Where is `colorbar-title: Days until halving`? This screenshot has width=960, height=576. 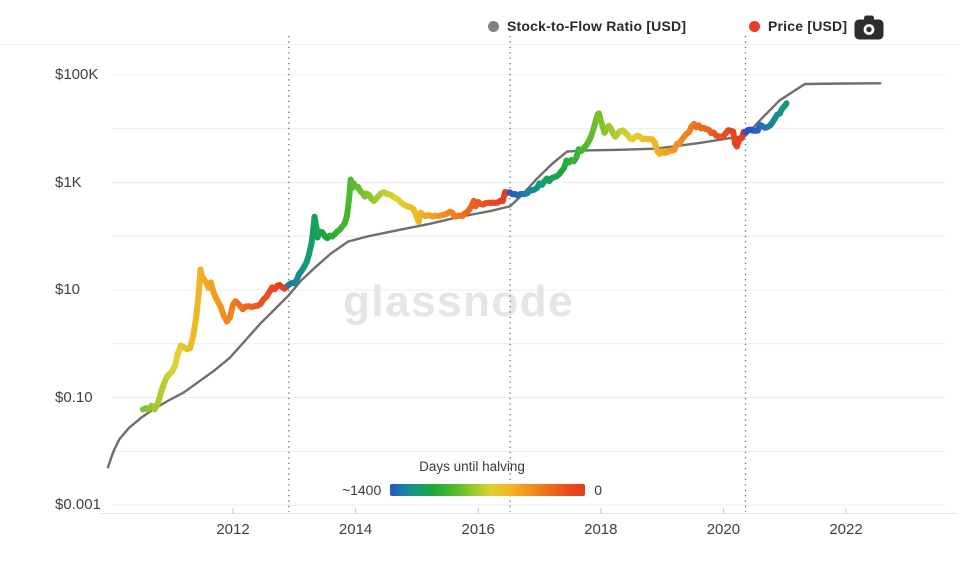 colorbar-title: Days until halving is located at coordinates (472, 466).